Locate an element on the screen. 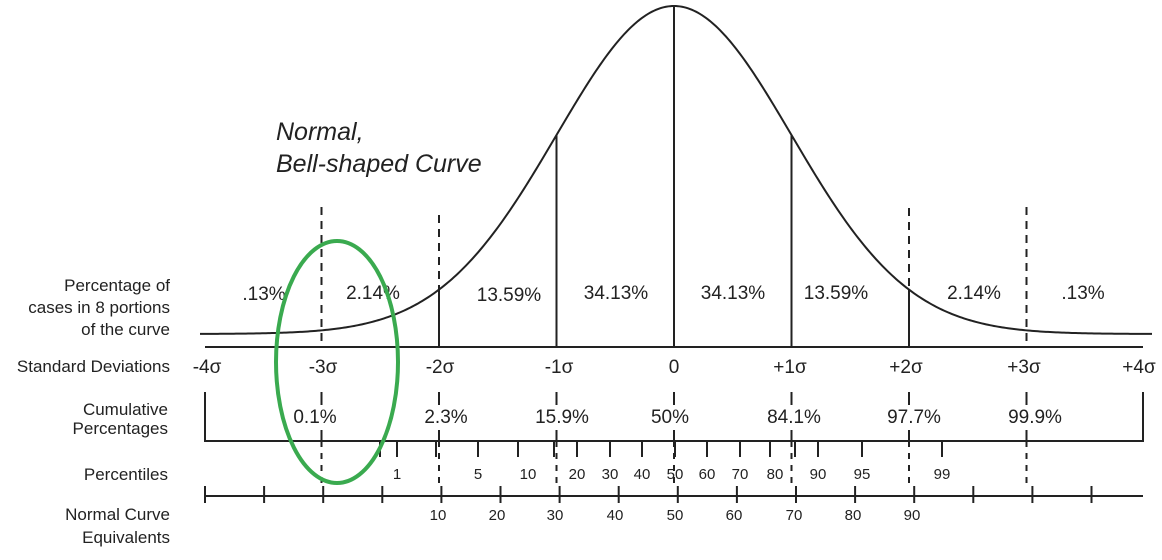 The image size is (1162, 560). percentile-values: 1 5 10 20 30 40 50 60 70 80 90 95 99 is located at coordinates (672, 474).